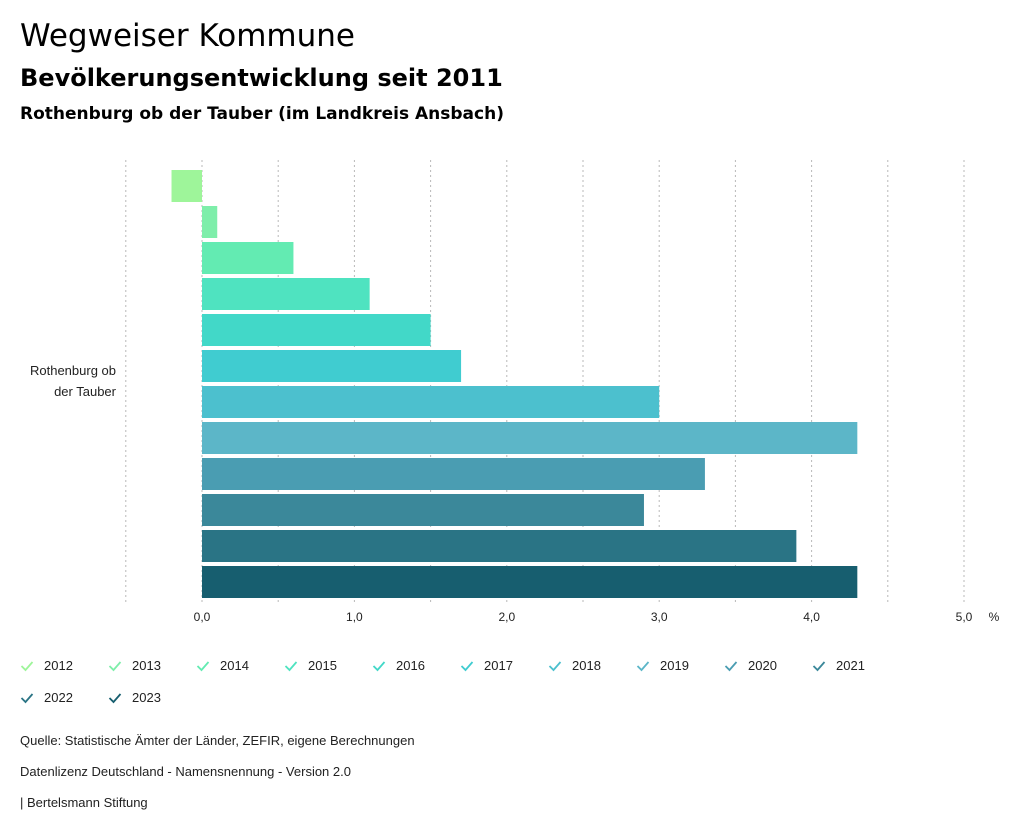 This screenshot has width=1024, height=835. Describe the element at coordinates (146, 697) in the screenshot. I see `legend-label: 2023` at that location.